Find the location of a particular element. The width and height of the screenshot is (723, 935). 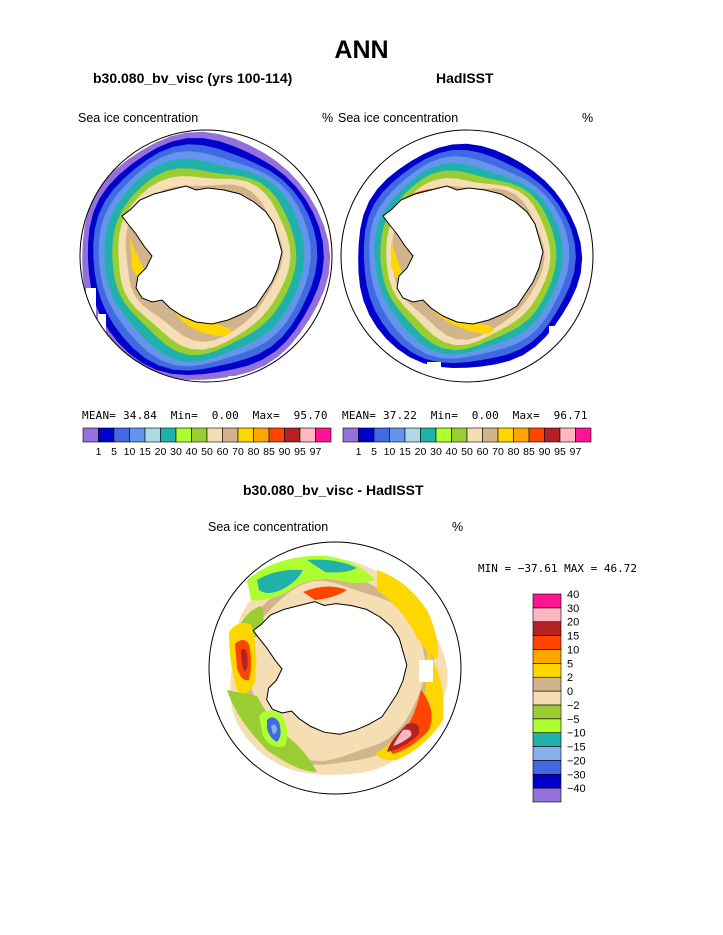

diff-min-max: MIN = −37.61 MAX = 46.72 is located at coordinates (557, 568).